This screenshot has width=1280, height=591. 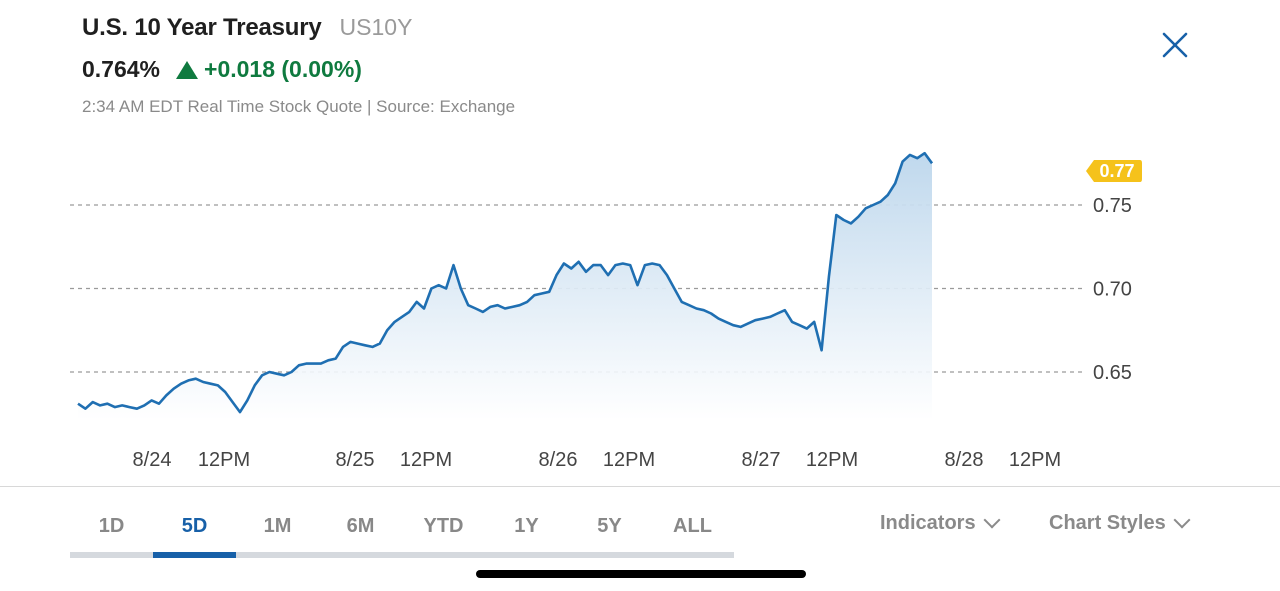 I want to click on page-title: U.S. 10 Year Treasury, so click(x=202, y=27).